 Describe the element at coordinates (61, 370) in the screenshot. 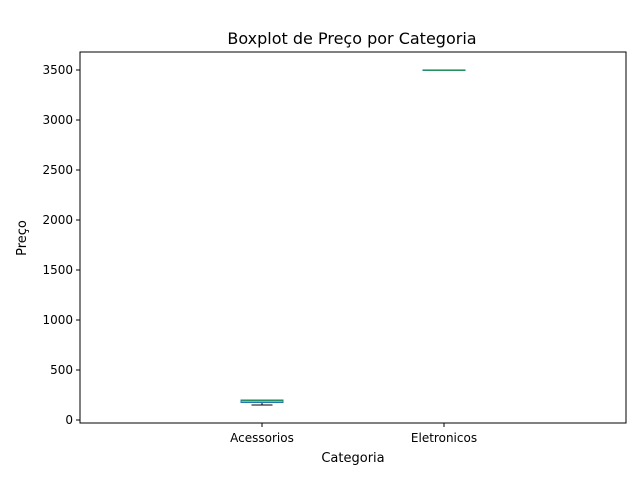

I see `y-tick-label: 500` at that location.